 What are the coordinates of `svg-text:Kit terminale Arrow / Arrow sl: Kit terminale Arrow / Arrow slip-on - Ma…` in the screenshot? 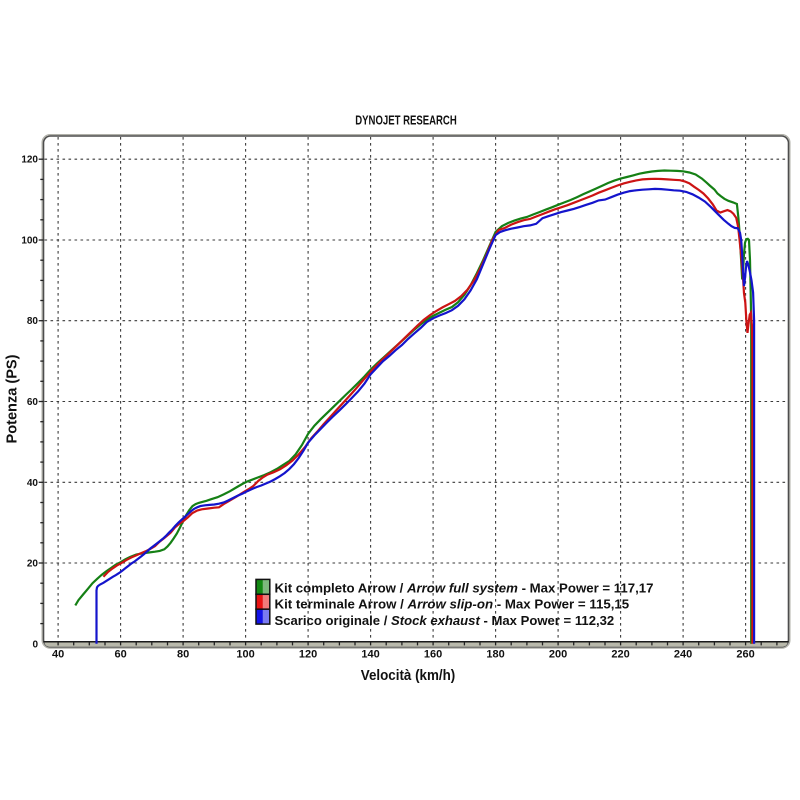 It's located at (452, 604).